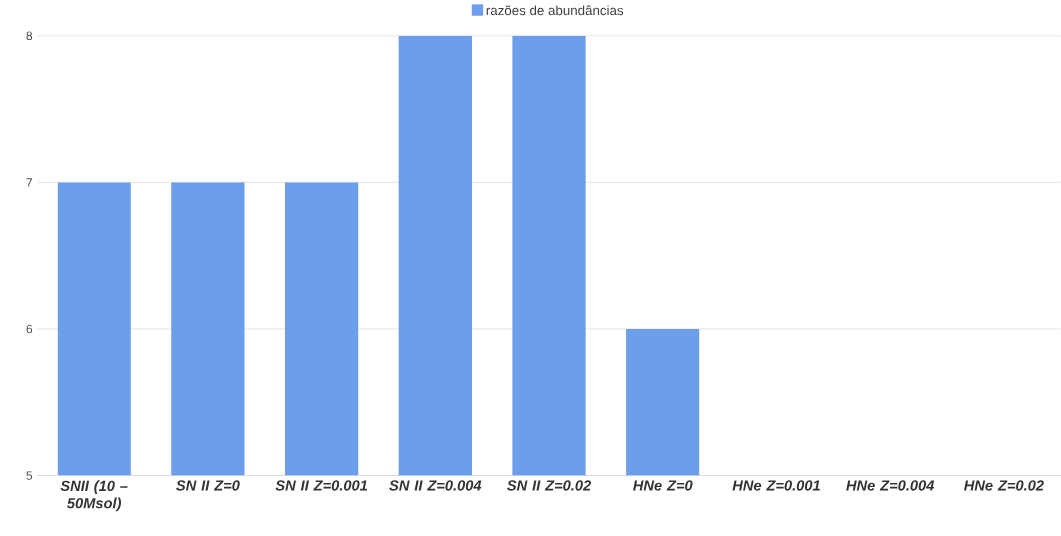 This screenshot has width=1061, height=536. I want to click on x-tick-label: HNe Z=0.02, so click(1004, 485).